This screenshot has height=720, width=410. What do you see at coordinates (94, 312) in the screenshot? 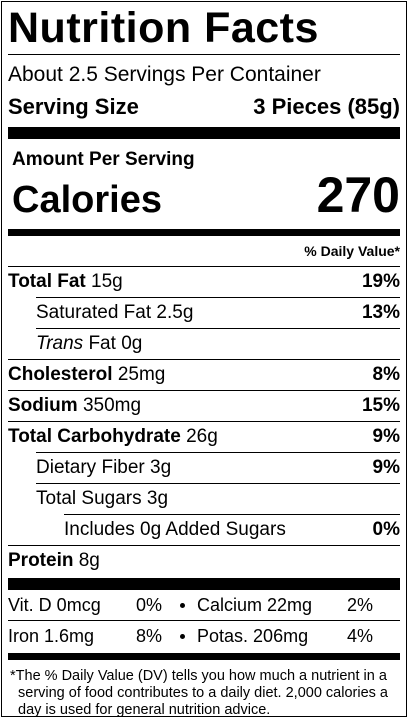
I see `nutrient-name: Saturated Fat` at bounding box center [94, 312].